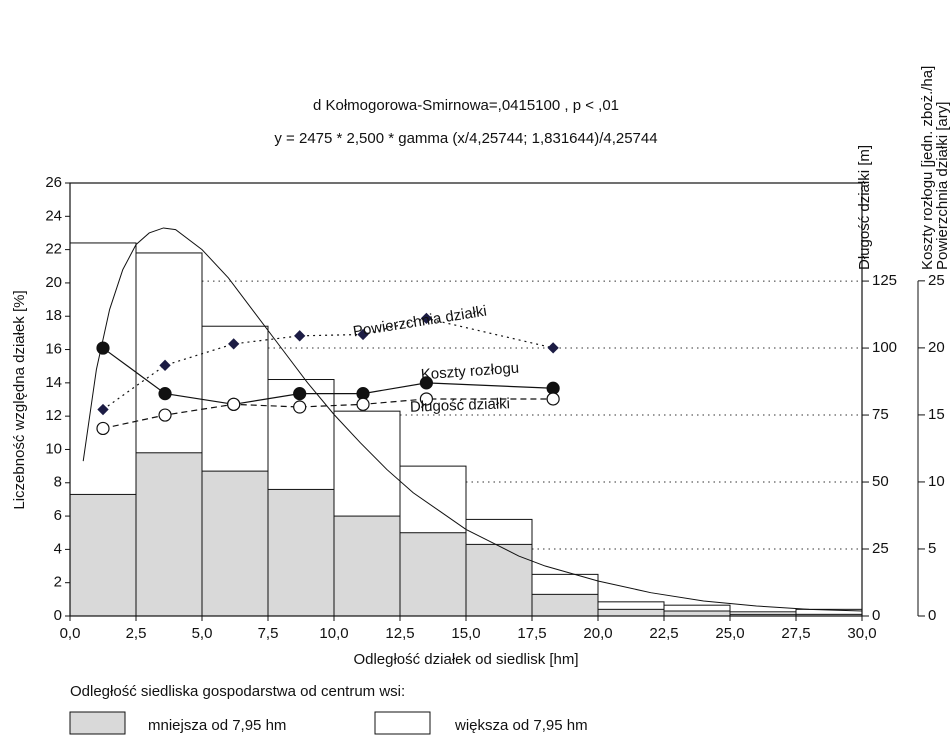 This screenshot has height=751, width=951. Describe the element at coordinates (932, 615) in the screenshot. I see `y3-tick-label: 0` at that location.